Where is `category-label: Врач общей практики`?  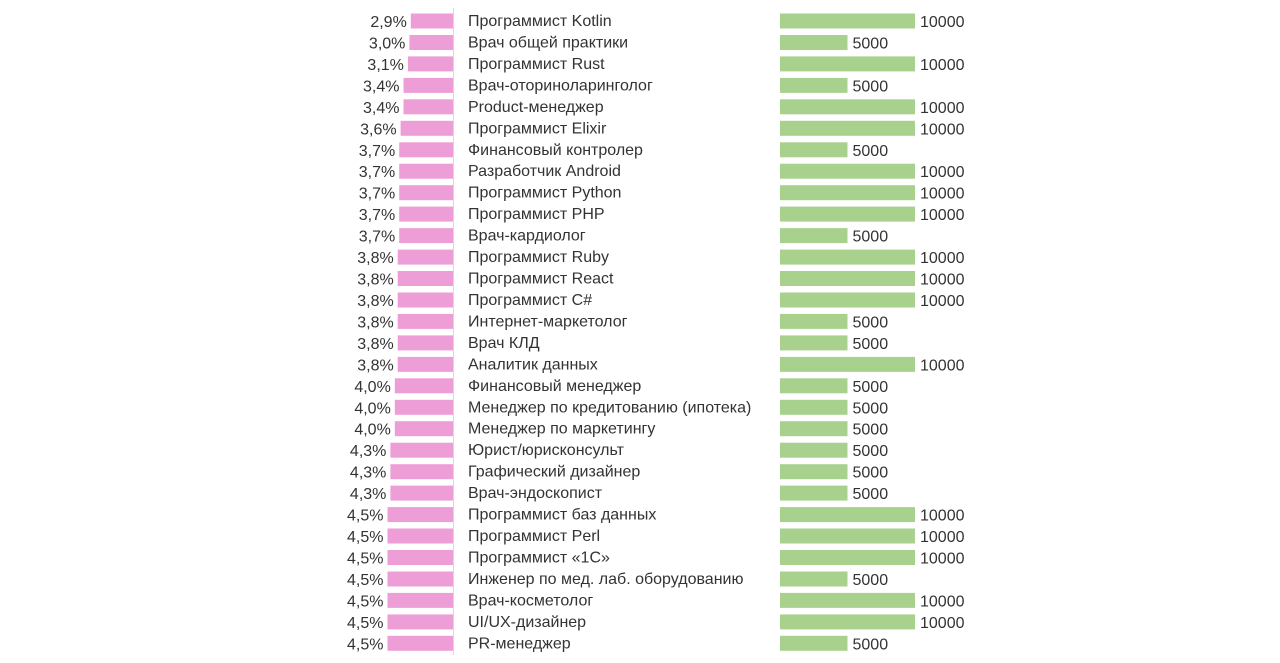
category-label: Врач общей практики is located at coordinates (548, 43).